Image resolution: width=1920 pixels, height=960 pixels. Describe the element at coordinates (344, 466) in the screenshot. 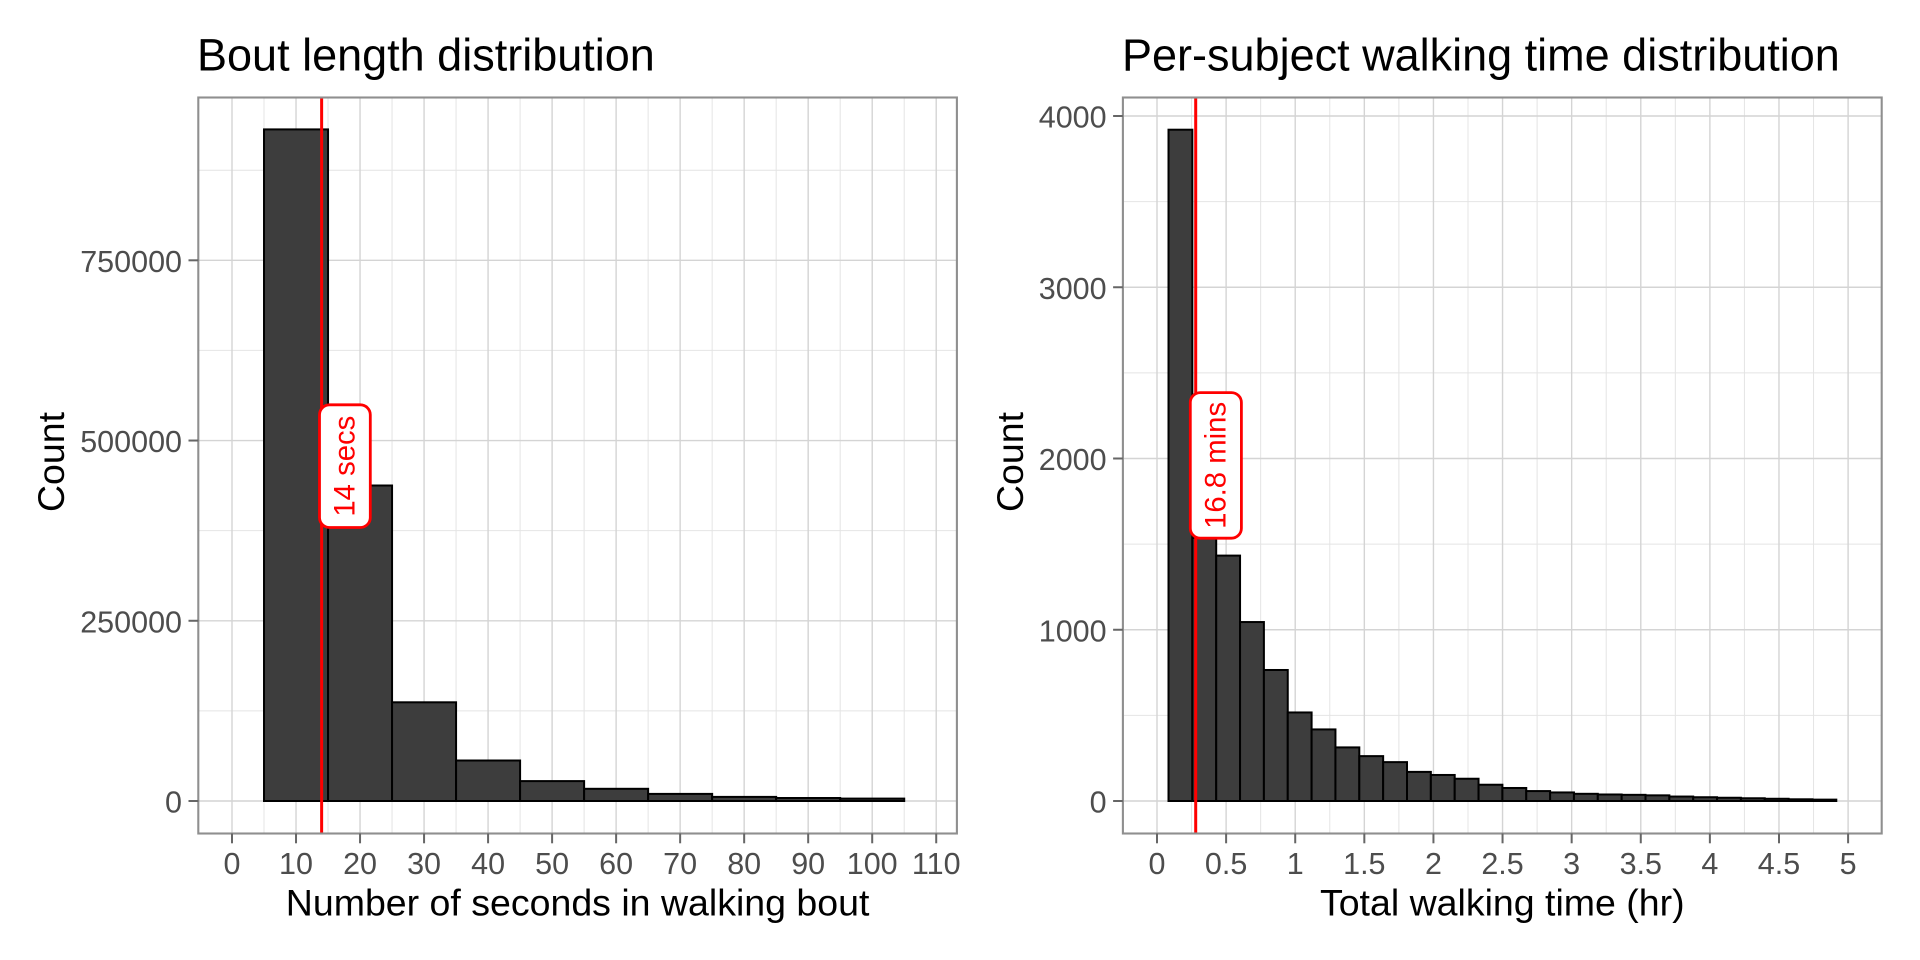

I see `svg-text: 14 secs` at that location.